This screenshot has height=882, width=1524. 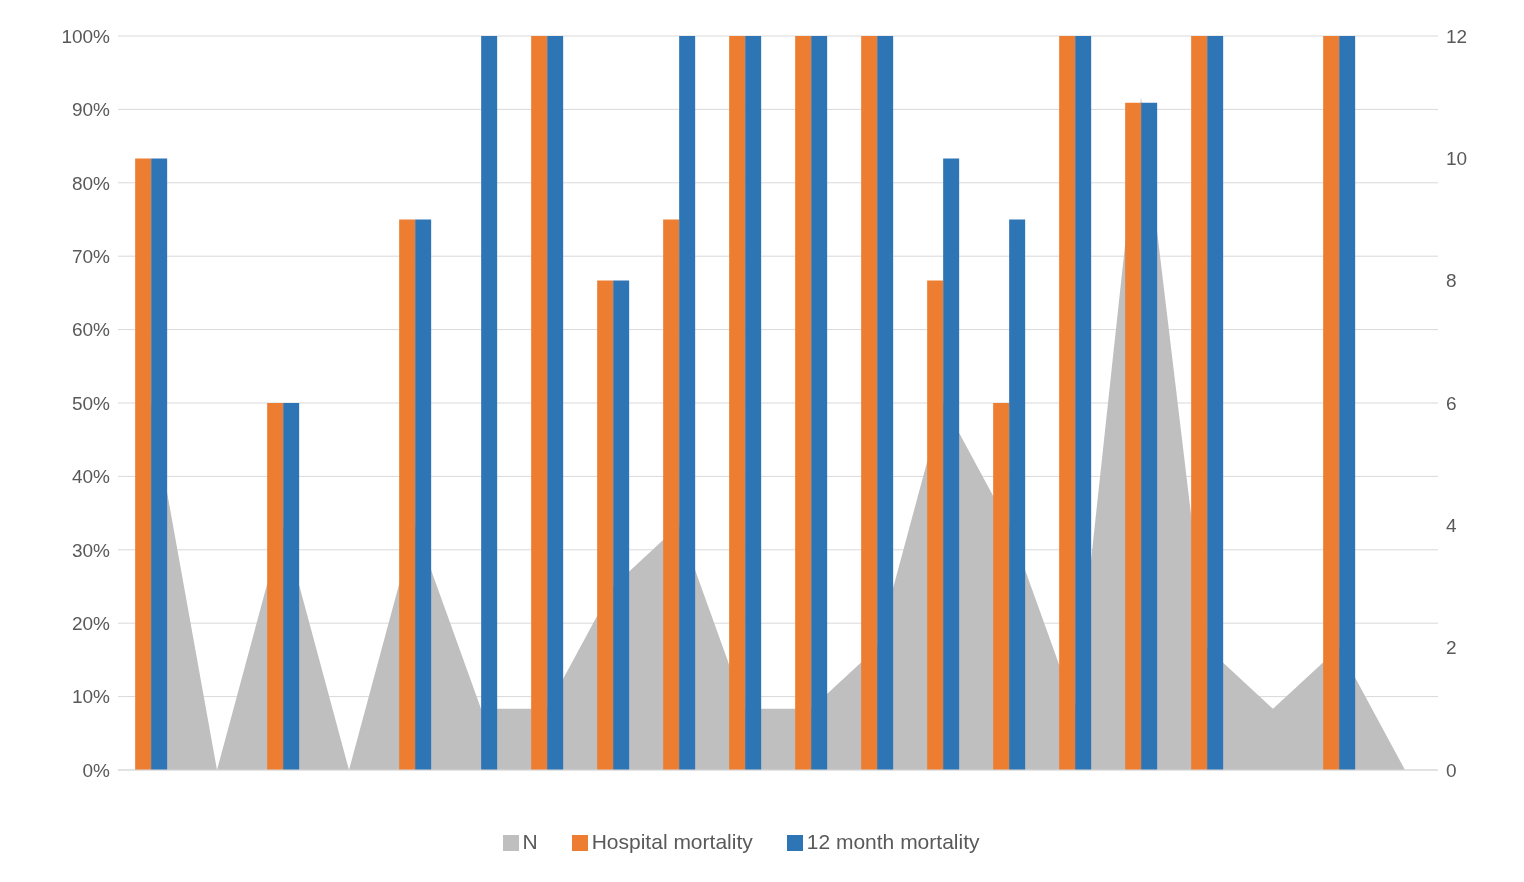 I want to click on y-tick-label: 0%, so click(x=96, y=770).